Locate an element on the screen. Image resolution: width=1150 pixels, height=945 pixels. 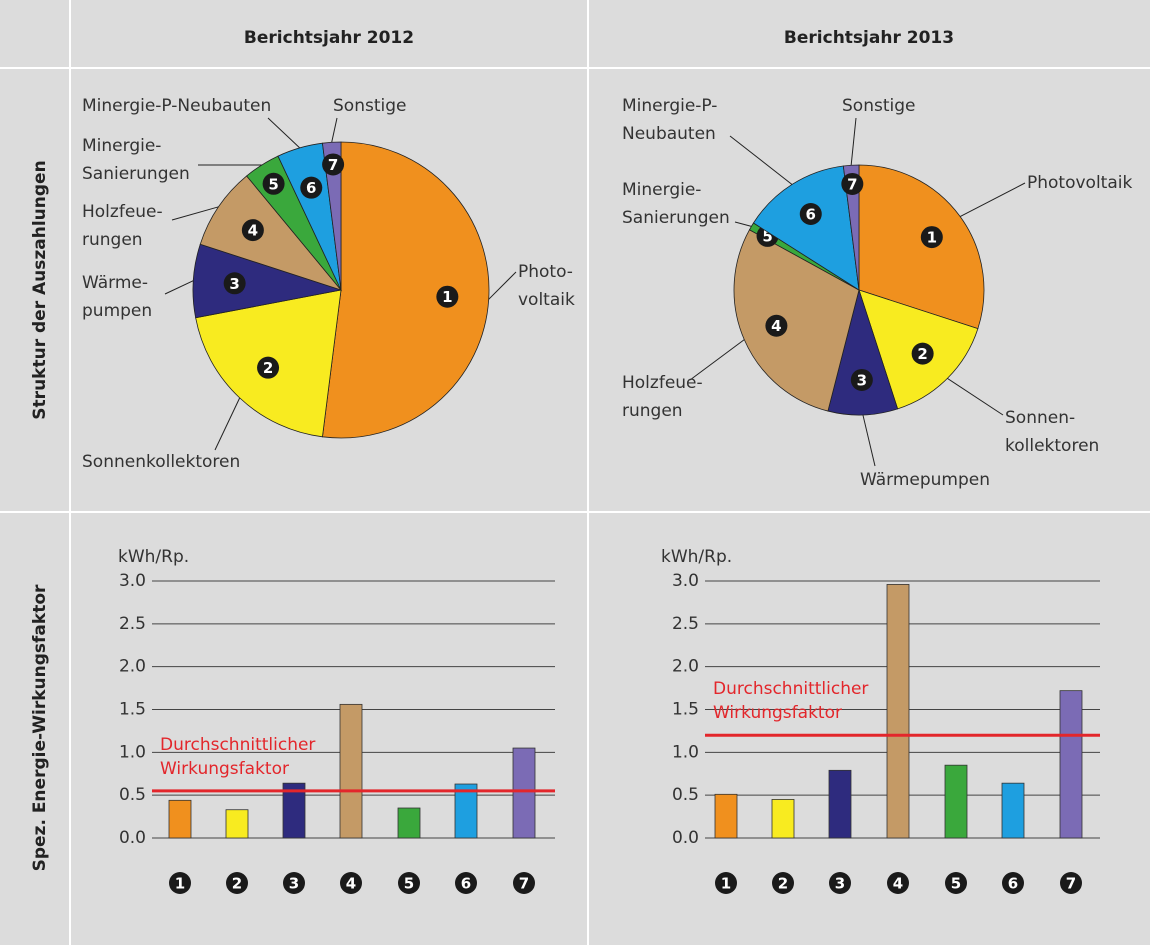
average-label: Wirkungsfaktor is located at coordinates (224, 769).